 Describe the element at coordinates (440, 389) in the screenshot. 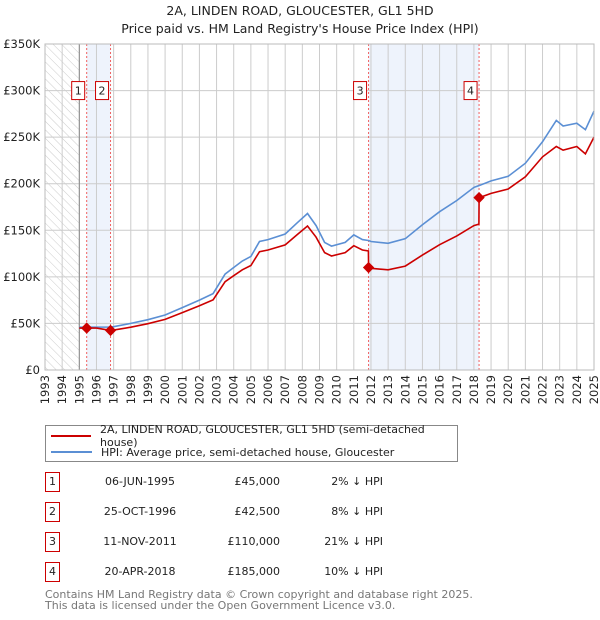

I see `x-tick-label: 2016` at that location.